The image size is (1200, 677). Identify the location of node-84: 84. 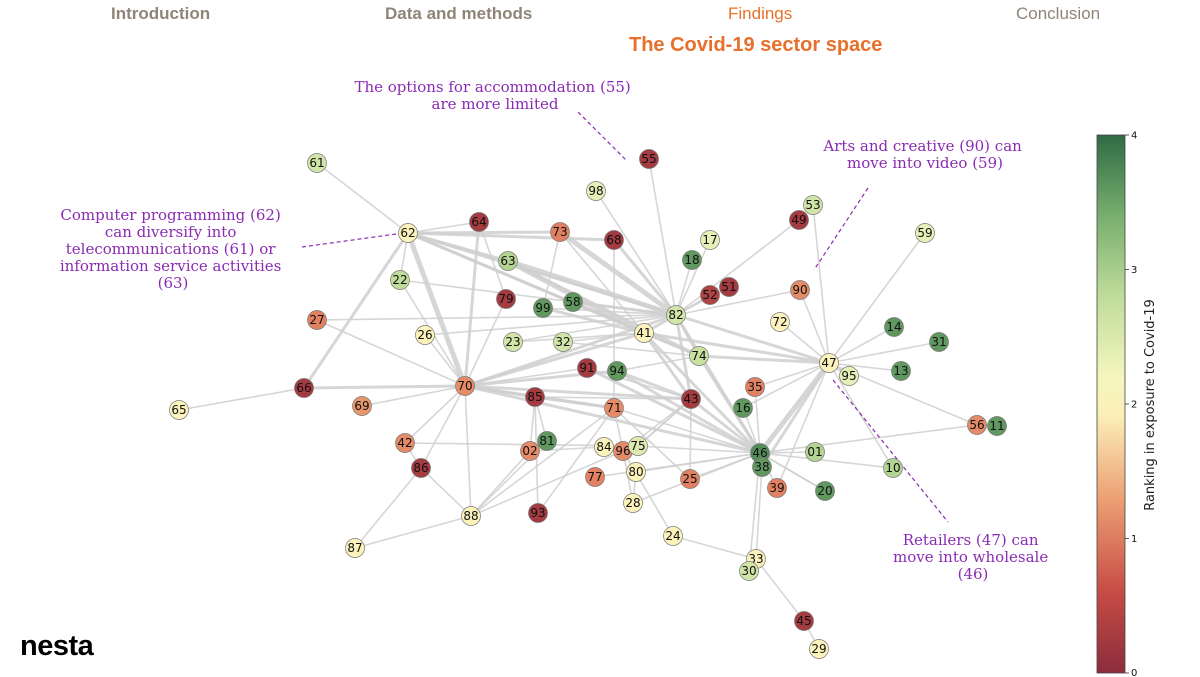
(604, 447).